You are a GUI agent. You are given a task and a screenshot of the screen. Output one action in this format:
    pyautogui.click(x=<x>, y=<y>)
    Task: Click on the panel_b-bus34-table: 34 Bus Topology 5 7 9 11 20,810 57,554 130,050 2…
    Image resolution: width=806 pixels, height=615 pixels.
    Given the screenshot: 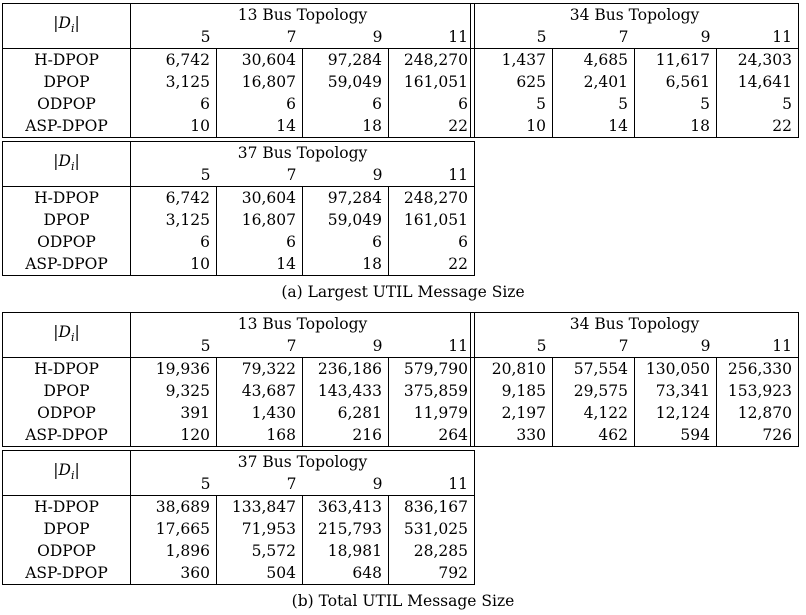 What is the action you would take?
    pyautogui.click(x=634, y=379)
    